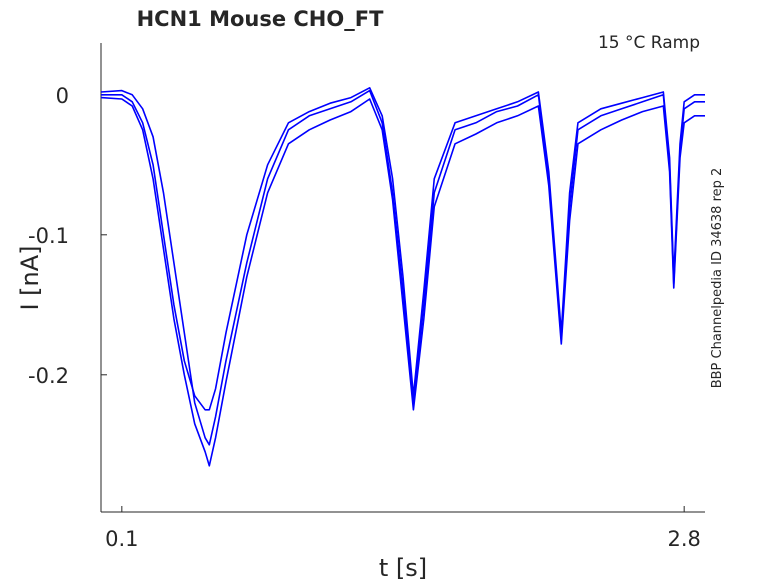 The image size is (778, 583). Describe the element at coordinates (403, 568) in the screenshot. I see `x-axis-label: t [s]` at that location.